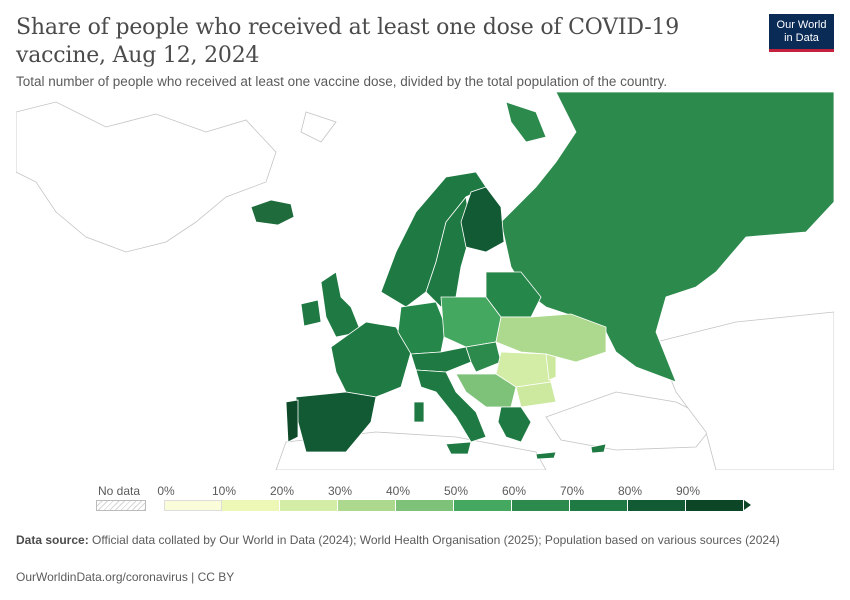 The image size is (850, 600). Describe the element at coordinates (318, 127) in the screenshot. I see `country-svalbard` at that location.